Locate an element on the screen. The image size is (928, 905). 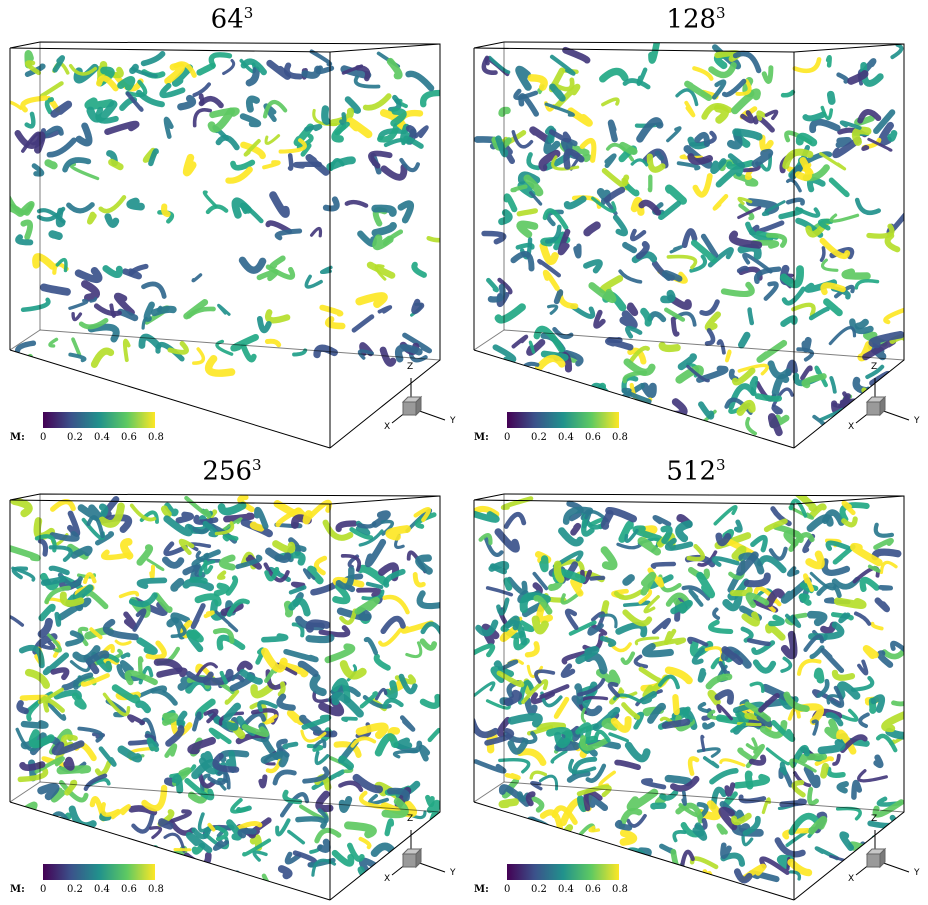
panel-title: 2563 is located at coordinates (232, 471).